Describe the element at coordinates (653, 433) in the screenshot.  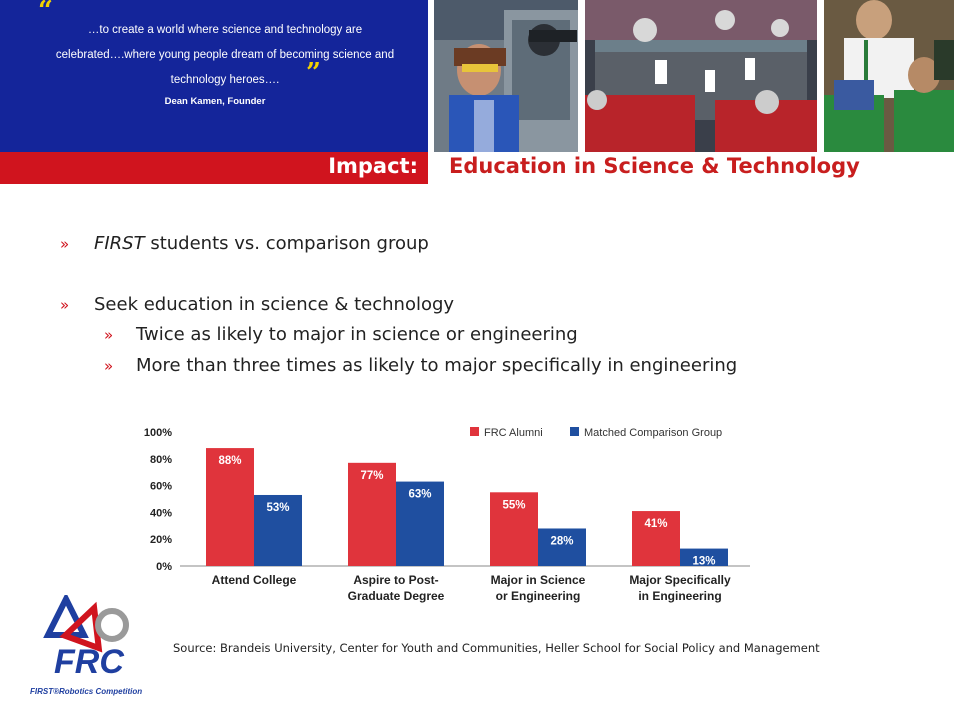
I see `legend-label: Matched Comparison Group` at that location.